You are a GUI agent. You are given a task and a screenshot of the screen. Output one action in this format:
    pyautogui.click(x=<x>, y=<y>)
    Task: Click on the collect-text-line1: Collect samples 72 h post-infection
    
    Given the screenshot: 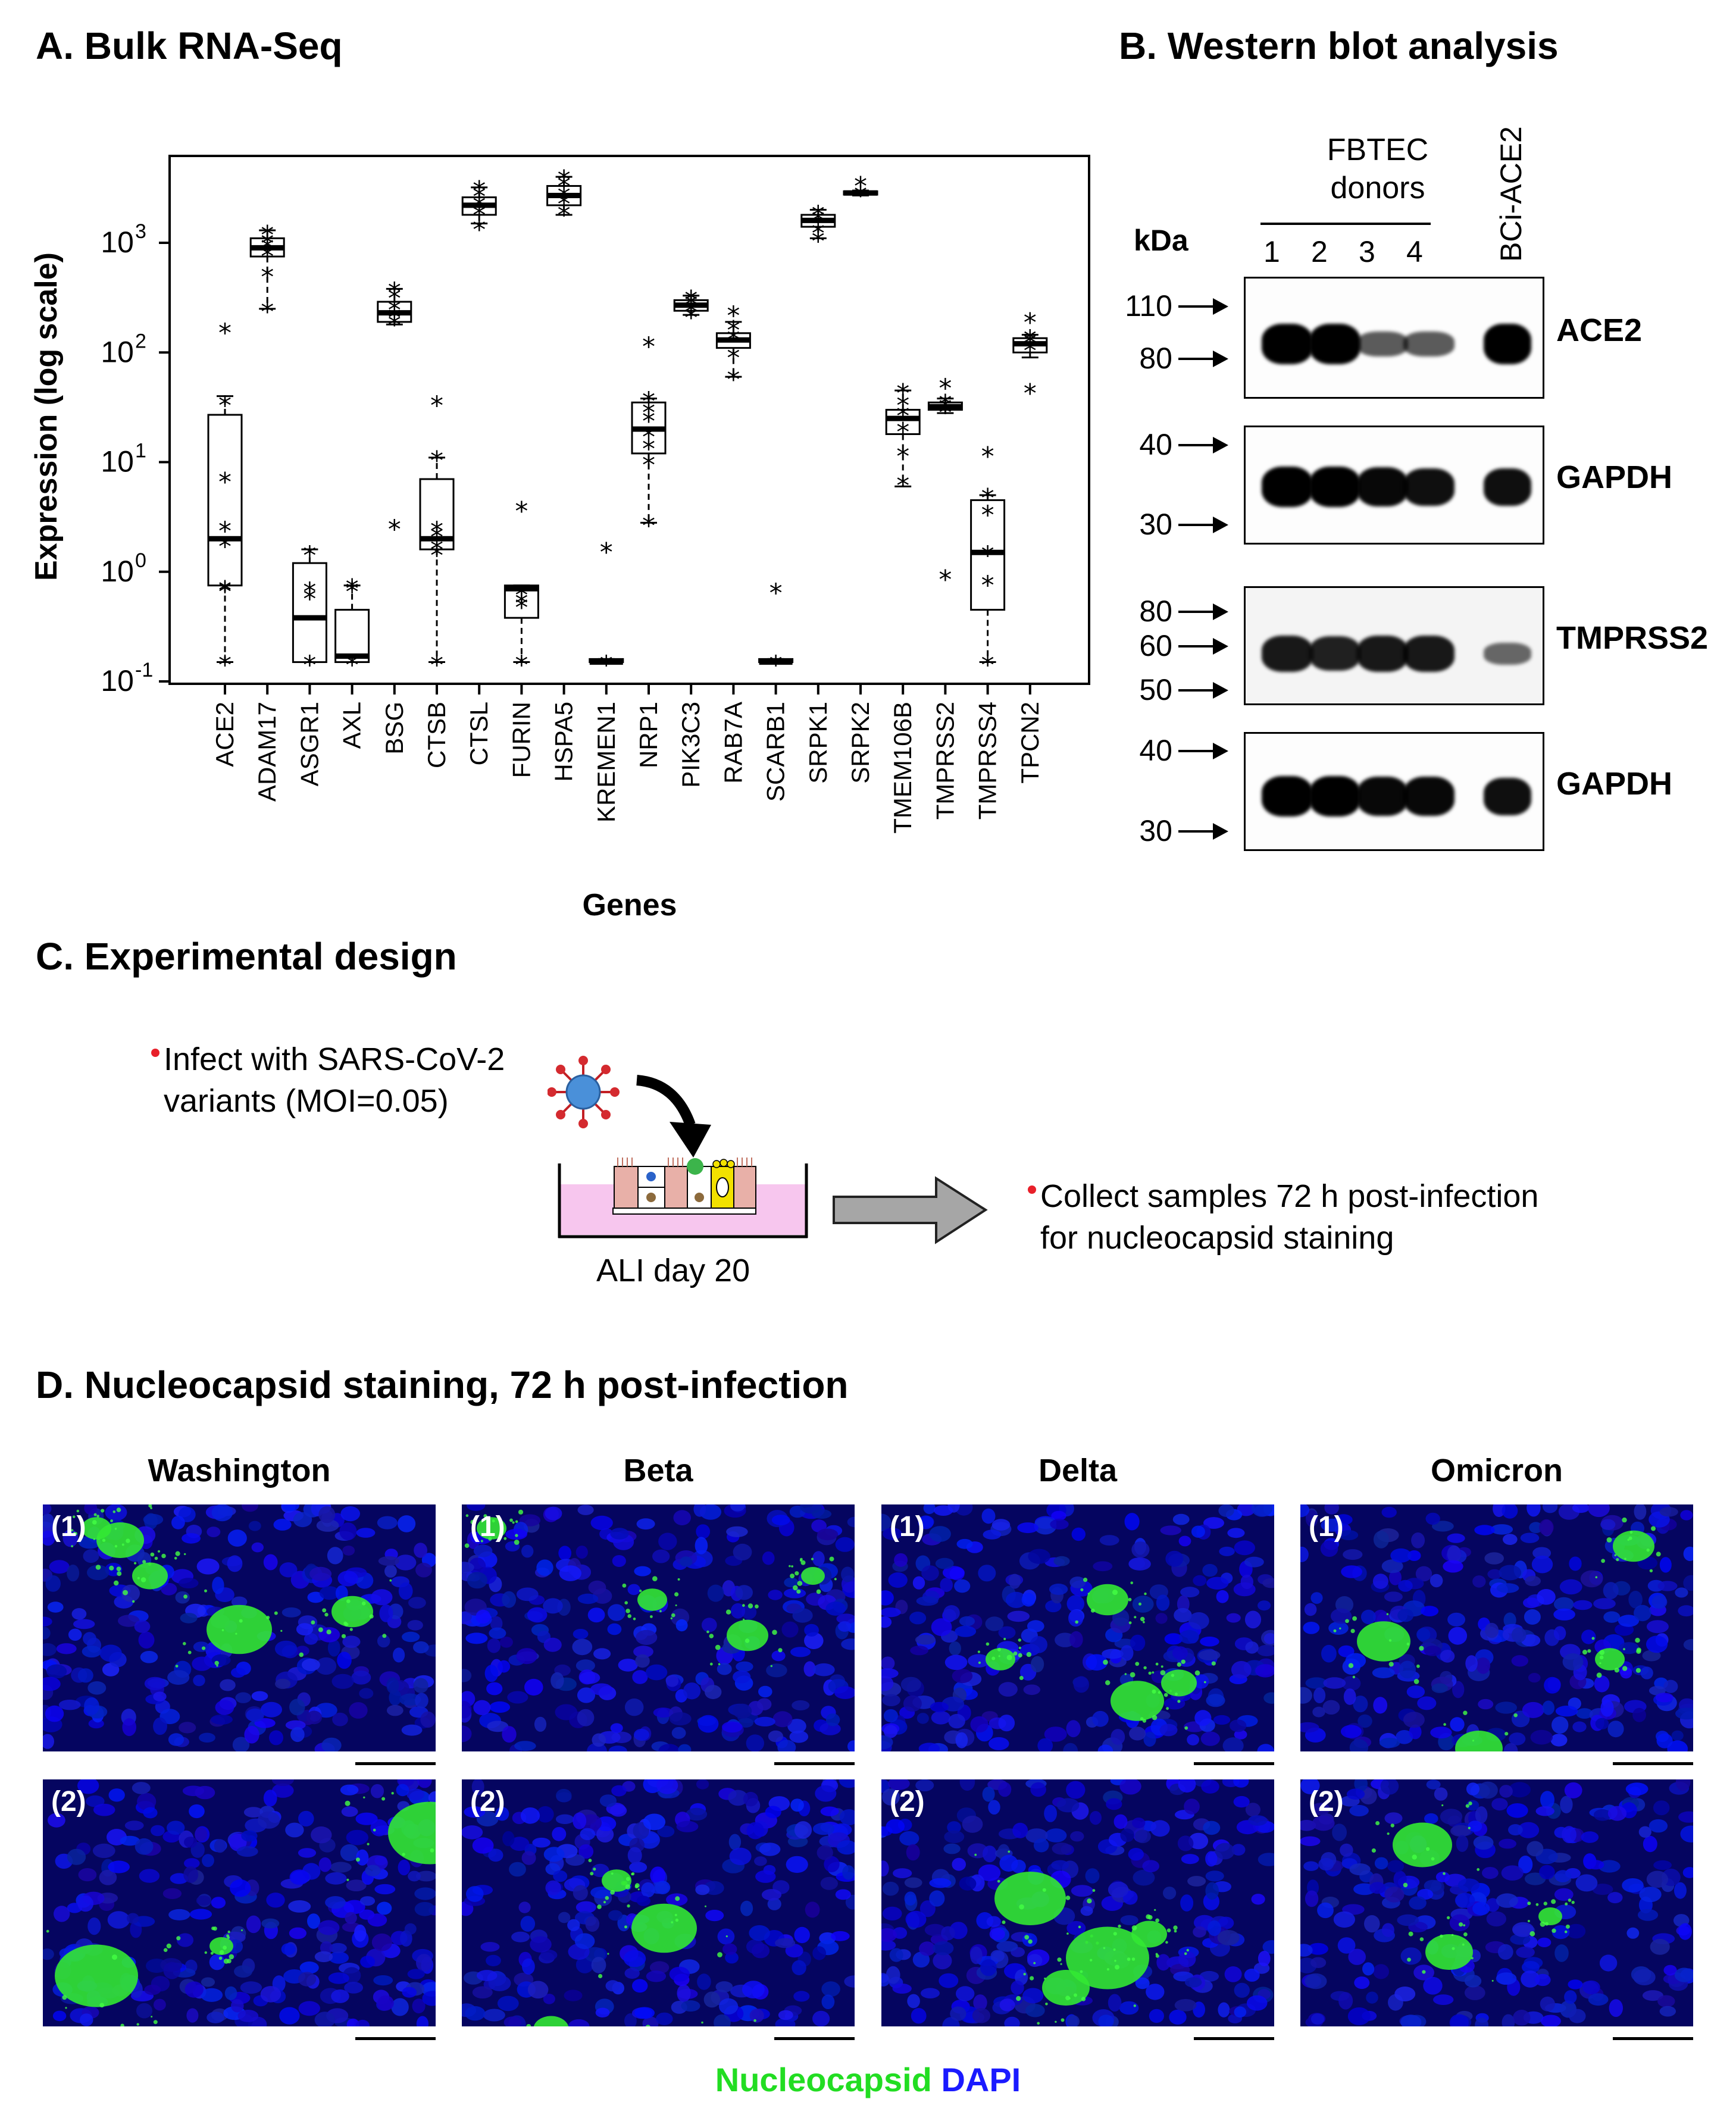 What is the action you would take?
    pyautogui.click(x=1289, y=1196)
    